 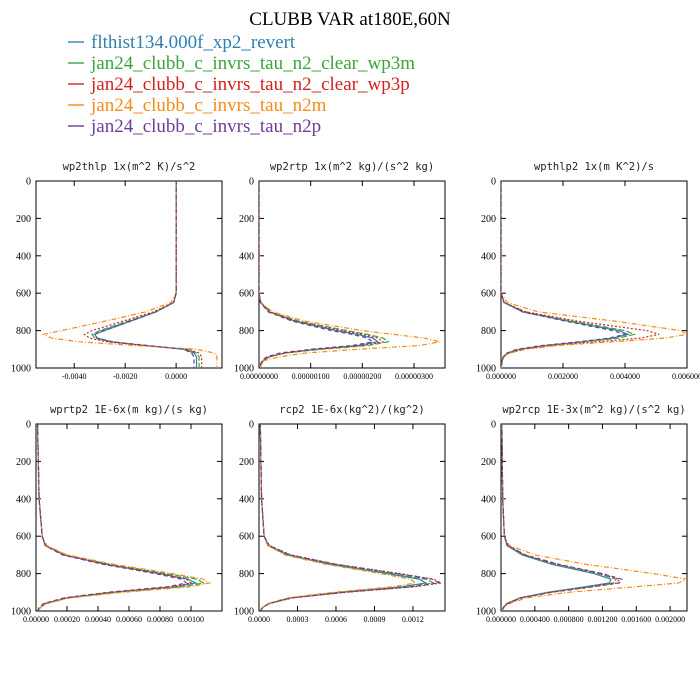 I want to click on panel-title: wp2thlp 1x(m^2 K)/s^2, so click(x=129, y=167).